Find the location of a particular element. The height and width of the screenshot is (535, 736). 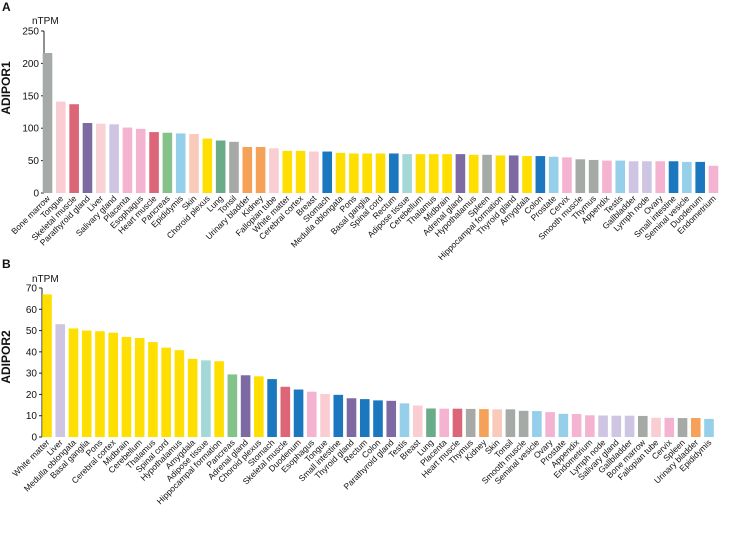

y-axis-label-a: ADIPOR1 is located at coordinates (6, 88).